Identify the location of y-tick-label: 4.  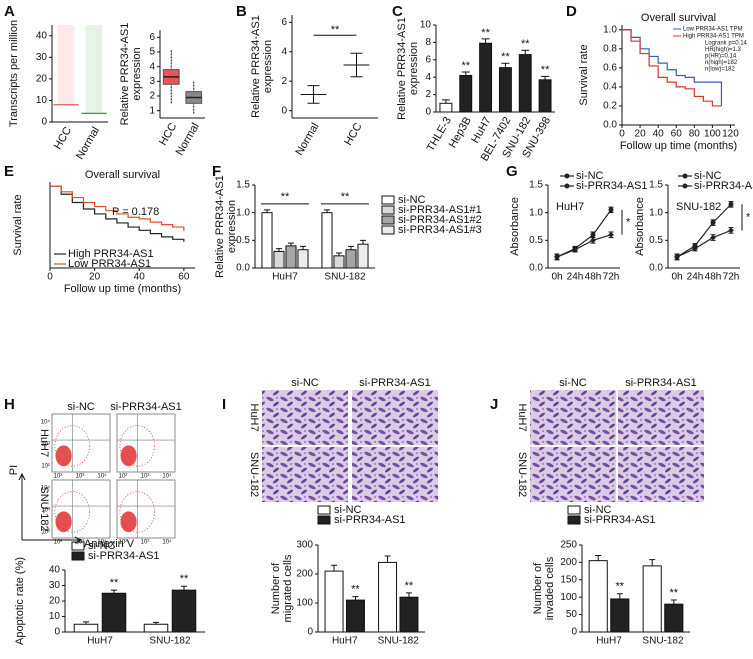
(284, 51).